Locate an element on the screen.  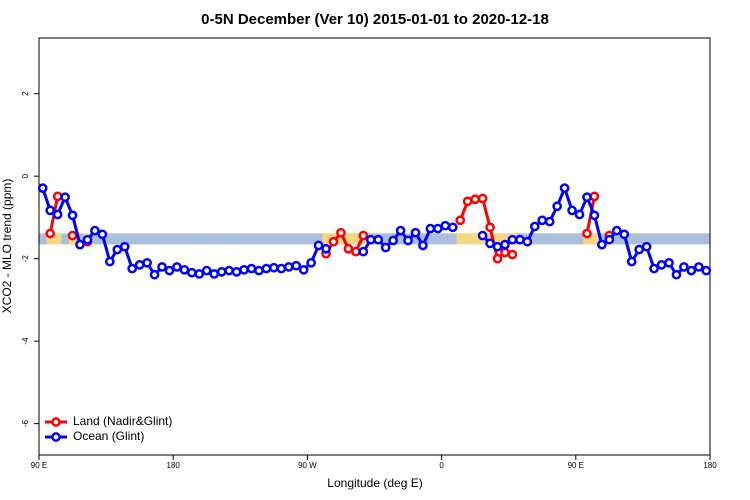
legend-marker is located at coordinates (56, 422).